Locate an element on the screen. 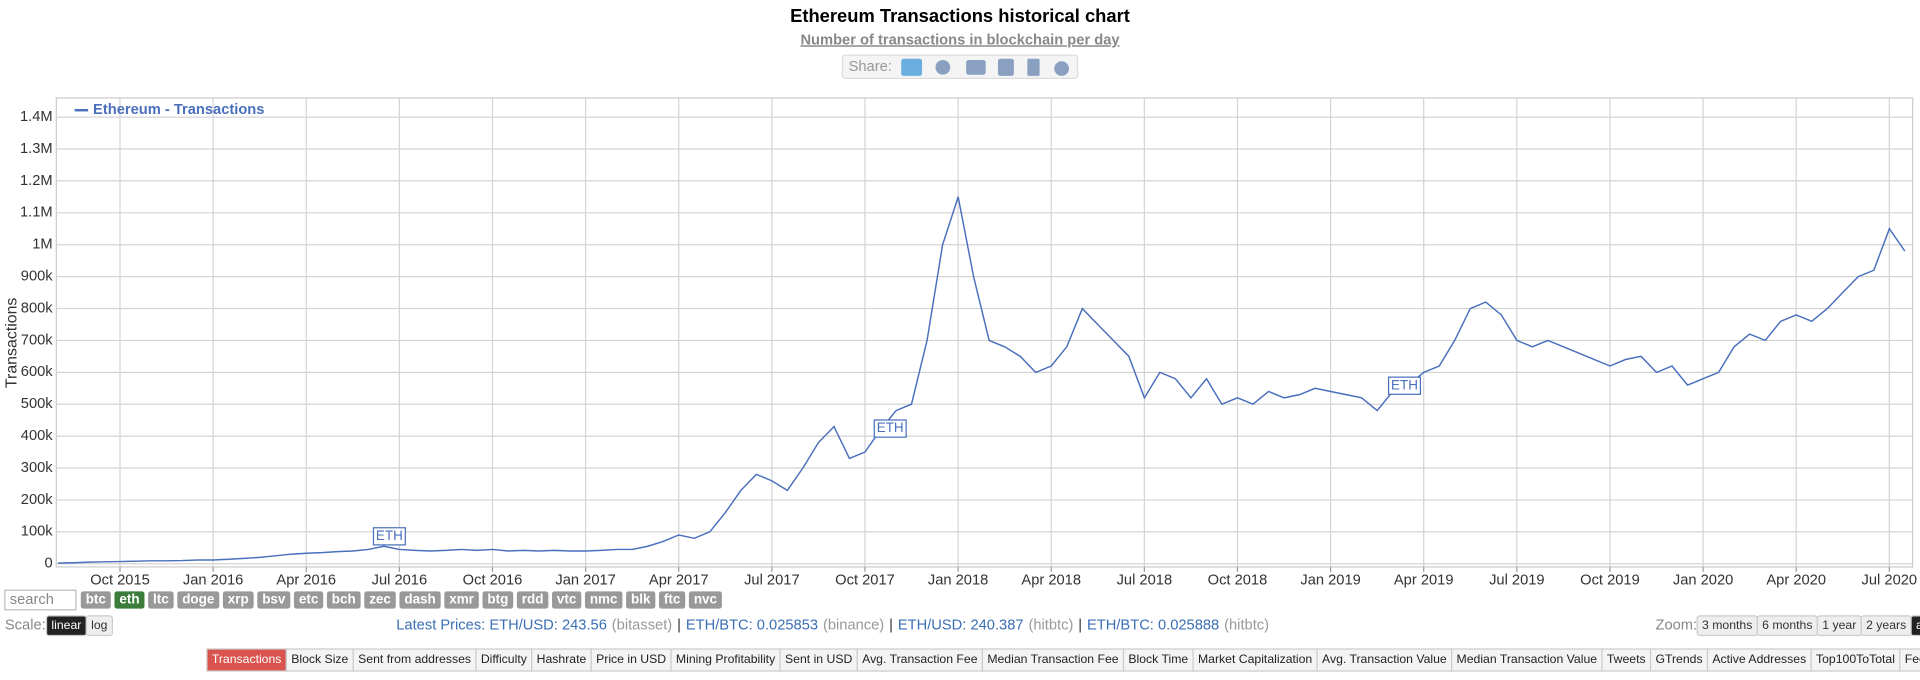 This screenshot has height=680, width=1920. scale-button-label: log is located at coordinates (99, 625).